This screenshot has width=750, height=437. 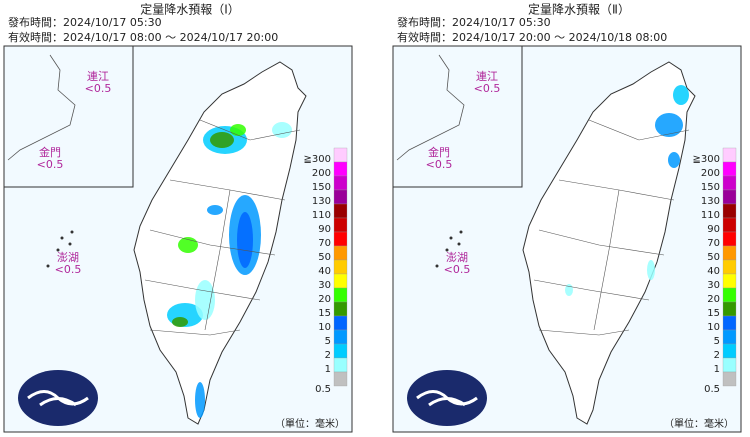 I want to click on county-lines, so click(x=222, y=227).